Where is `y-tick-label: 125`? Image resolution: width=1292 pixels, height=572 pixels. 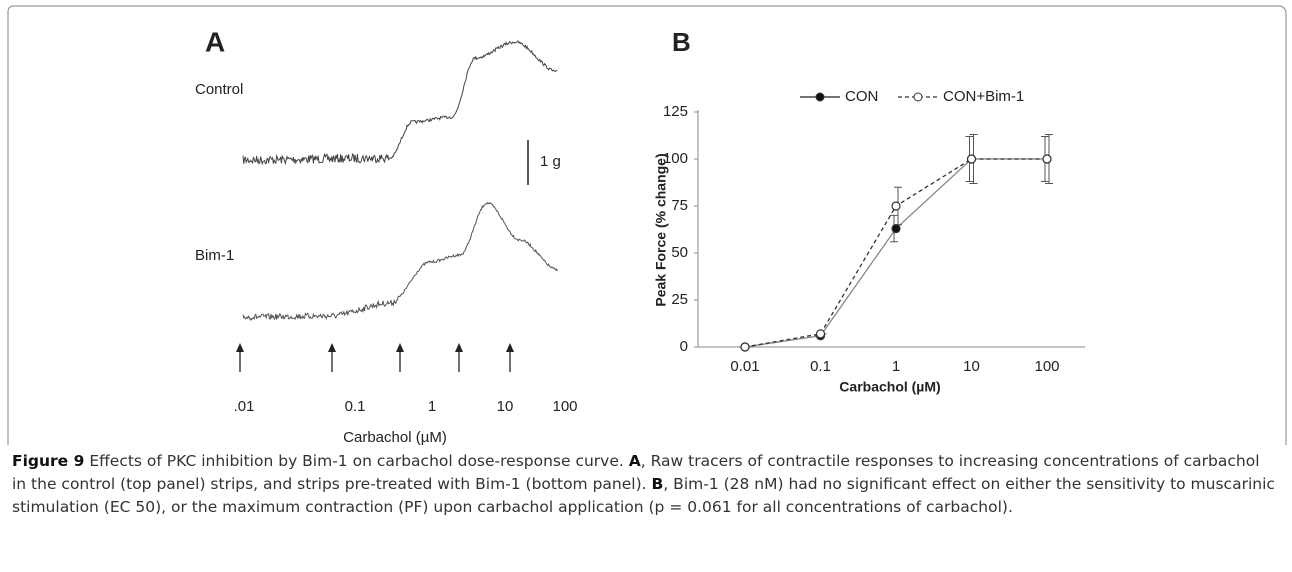
y-tick-label: 125 is located at coordinates (675, 111).